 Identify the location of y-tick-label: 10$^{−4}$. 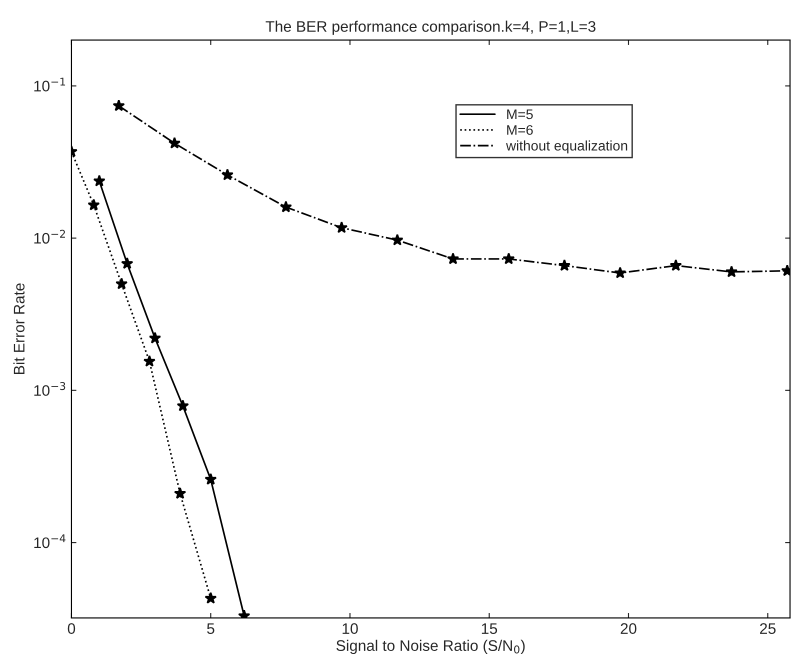
(50, 541).